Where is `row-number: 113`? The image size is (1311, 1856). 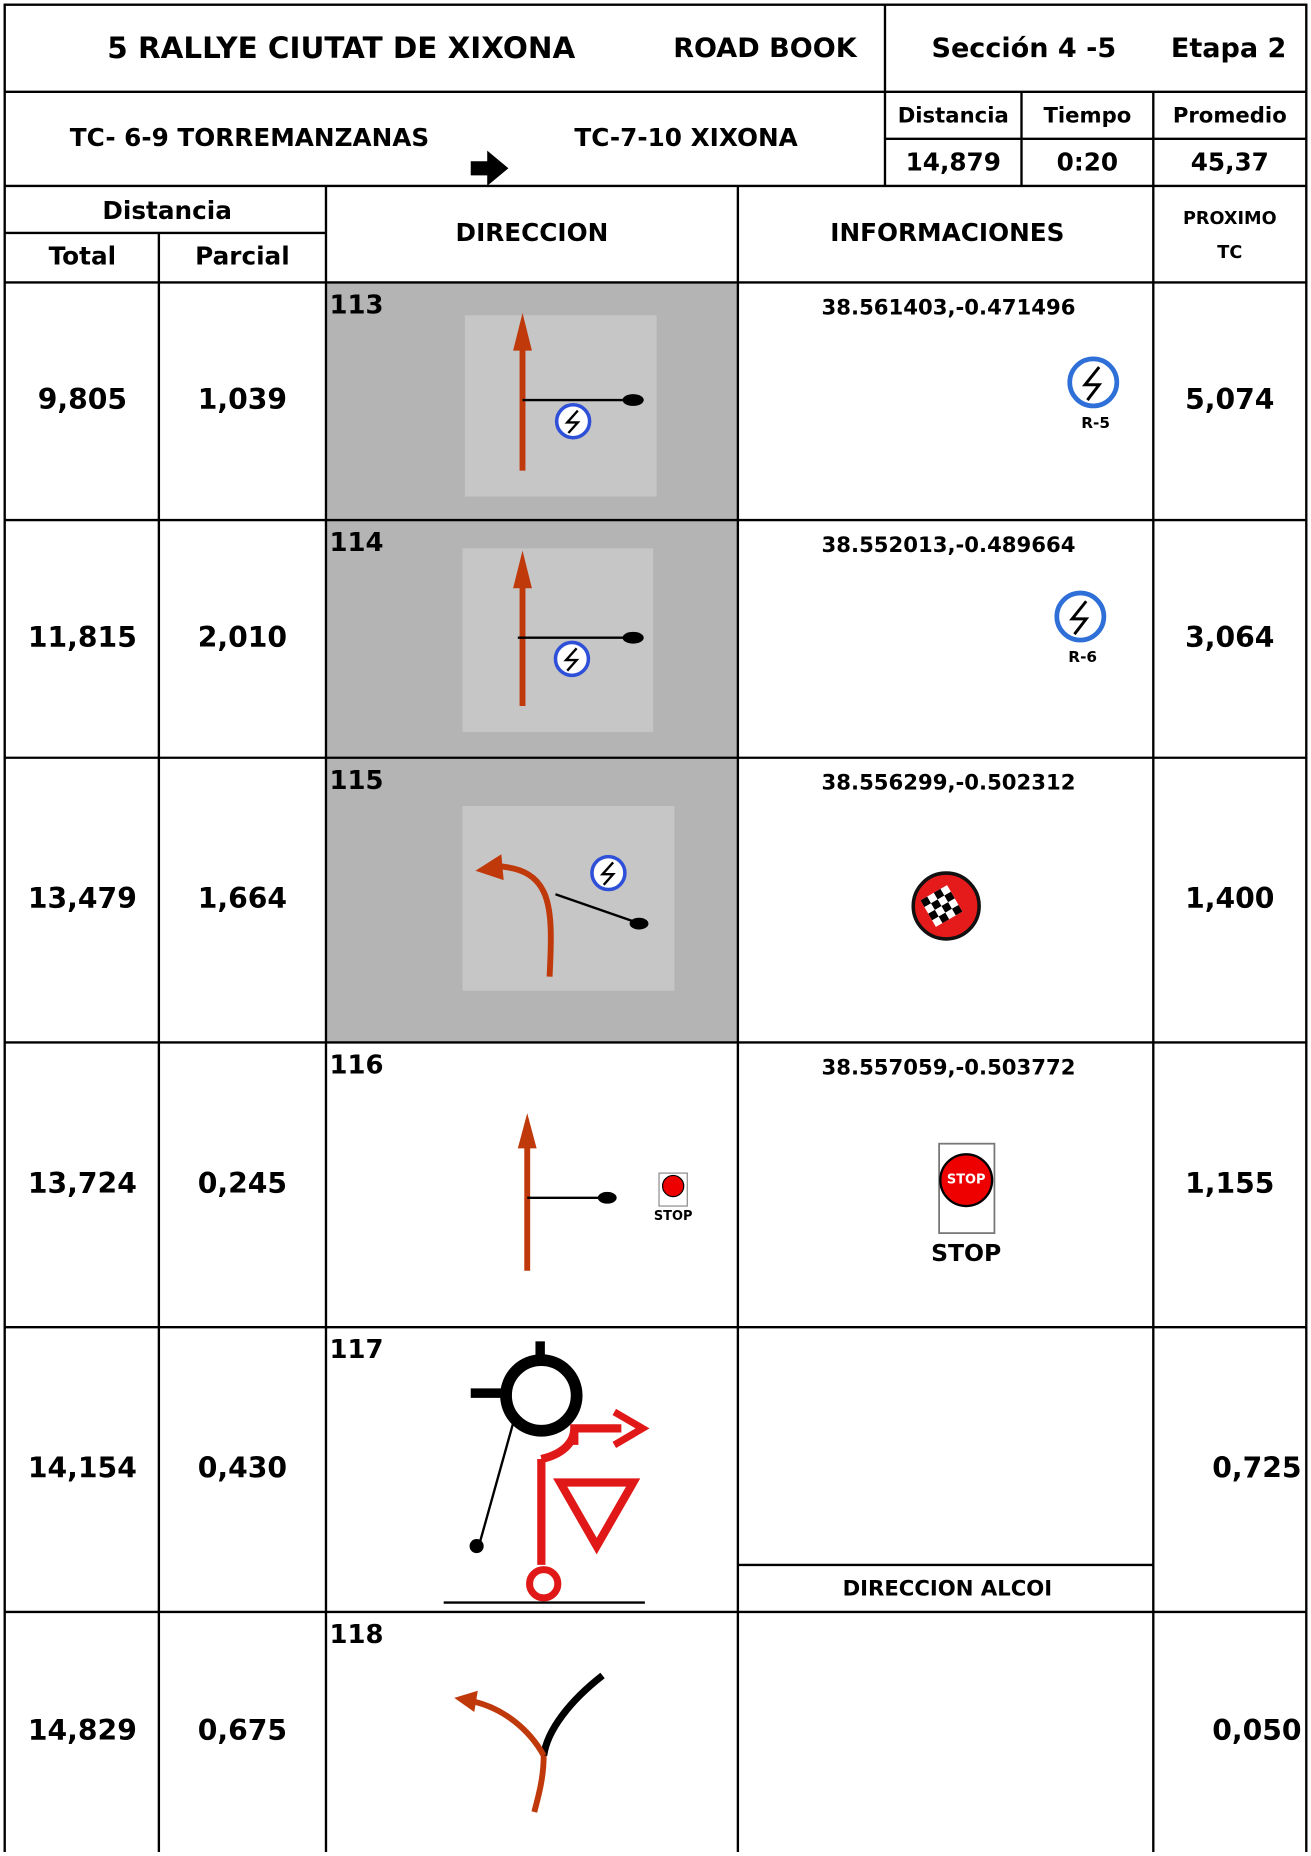 row-number: 113 is located at coordinates (357, 305).